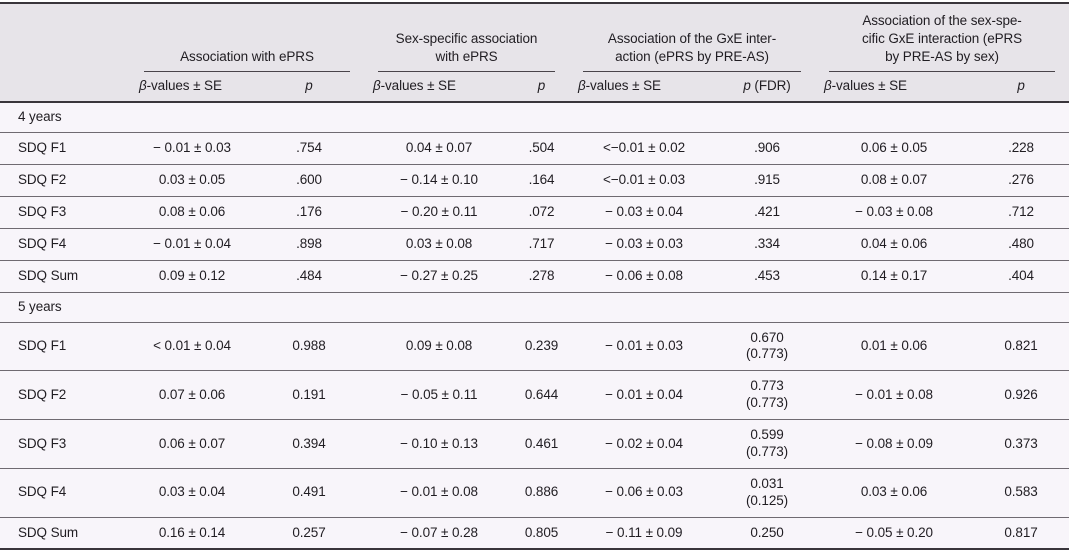 The height and width of the screenshot is (550, 1069). I want to click on cell-p: 0.817, so click(1021, 532).